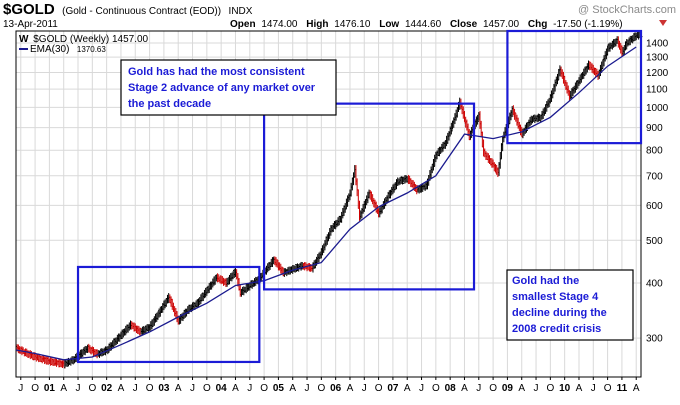 The image size is (680, 405). Describe the element at coordinates (657, 58) in the screenshot. I see `y-tick-label: 1300` at that location.